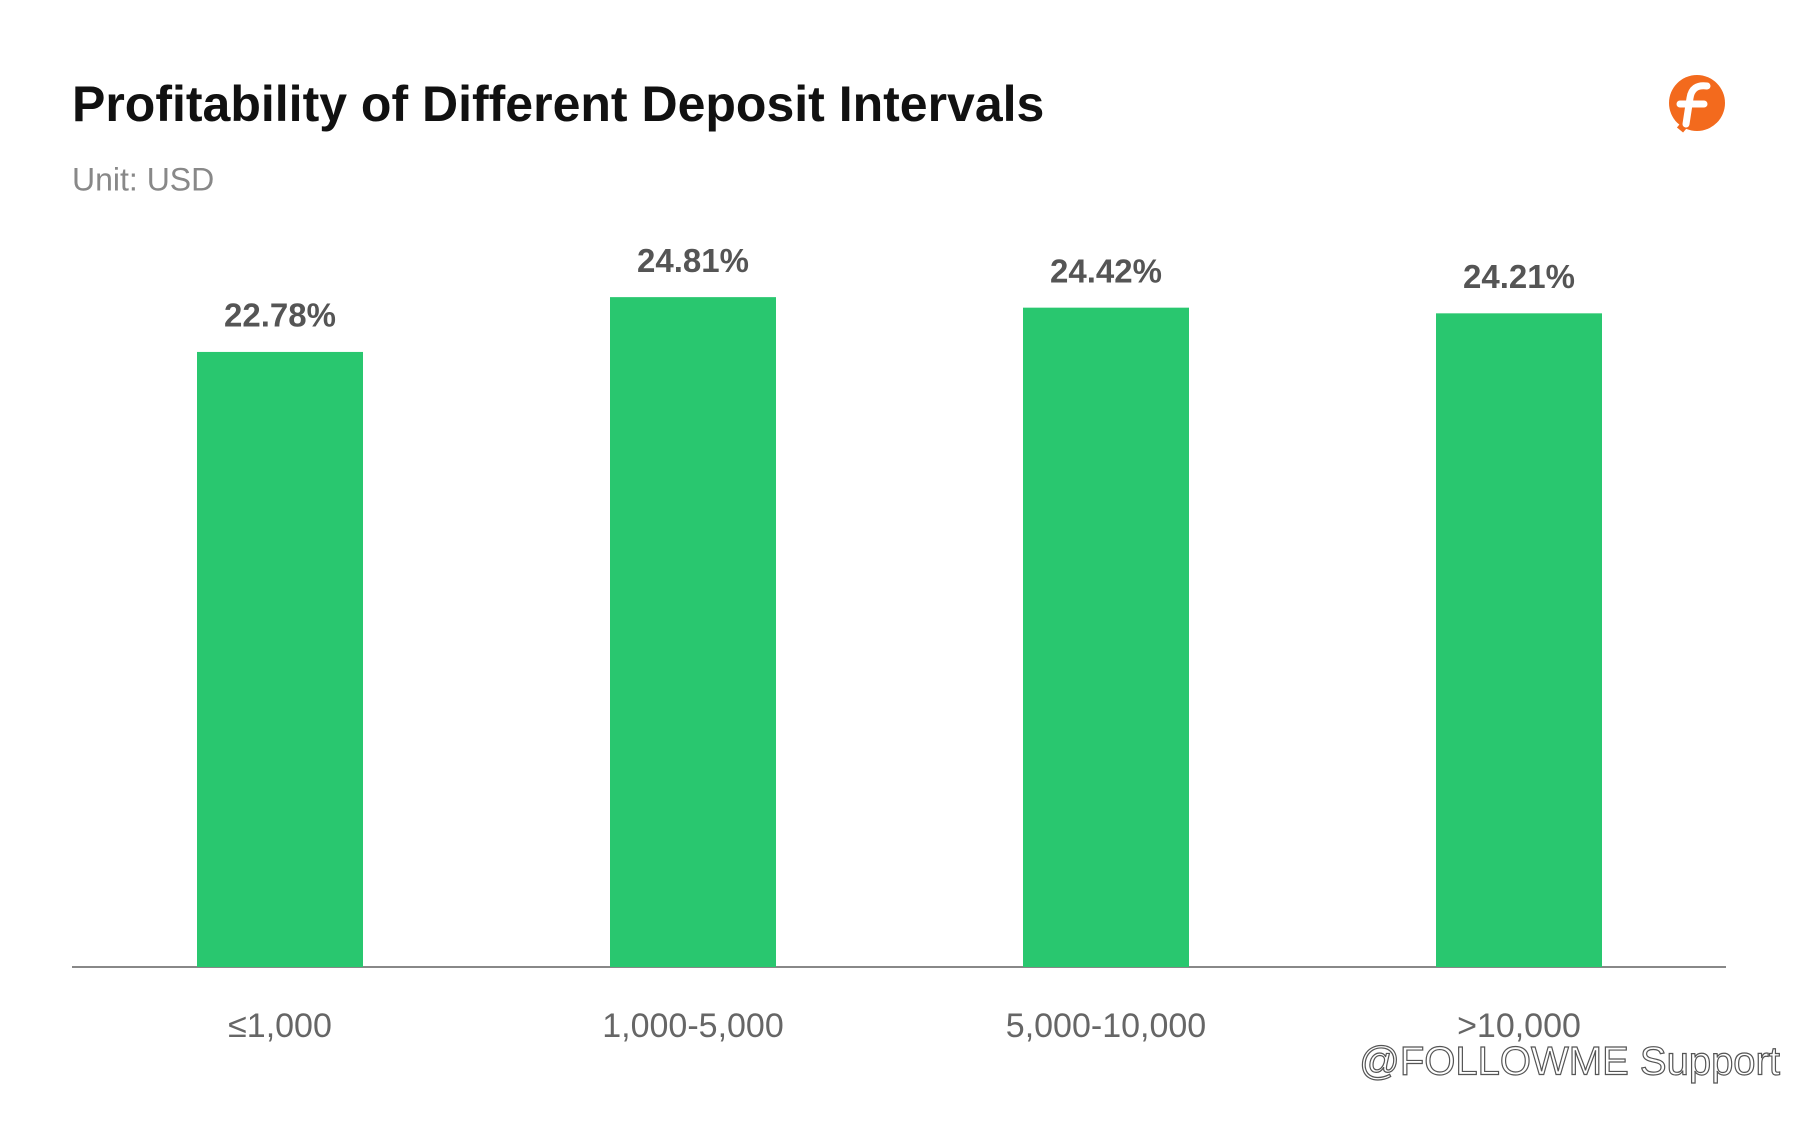  Describe the element at coordinates (1519, 276) in the screenshot. I see `value-label: 24.21%` at that location.